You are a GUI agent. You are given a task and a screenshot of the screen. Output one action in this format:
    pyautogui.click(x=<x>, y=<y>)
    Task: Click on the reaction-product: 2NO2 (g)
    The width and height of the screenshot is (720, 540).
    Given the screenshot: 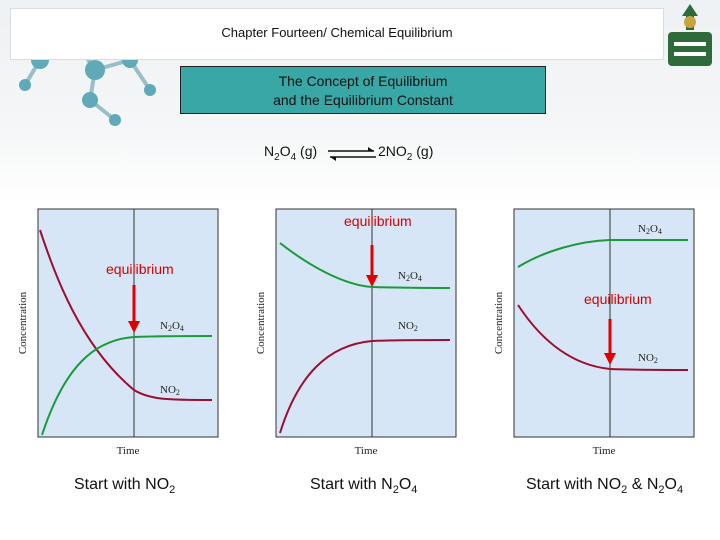 What is the action you would take?
    pyautogui.click(x=406, y=153)
    